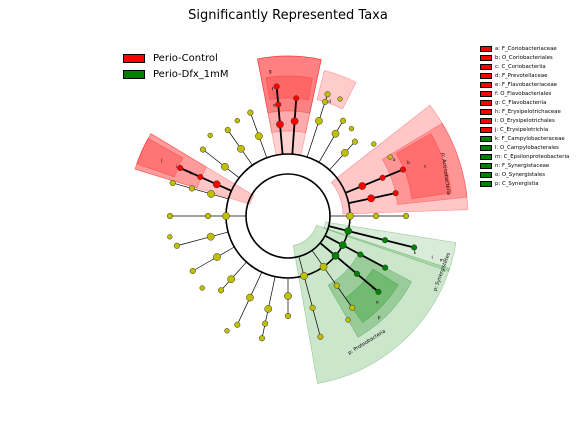 Image resolution: width=576 pixels, height=432 pixels. What do you see at coordinates (521, 102) in the screenshot?
I see `taxa-key-label: g: C_Flavobacteriia` at bounding box center [521, 102].